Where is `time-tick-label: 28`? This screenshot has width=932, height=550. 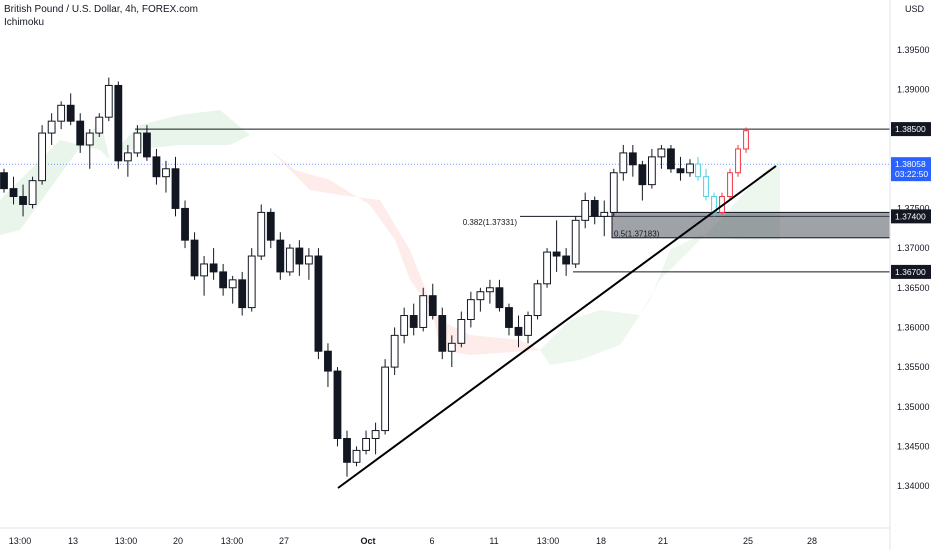 time-tick-label: 28 is located at coordinates (812, 541).